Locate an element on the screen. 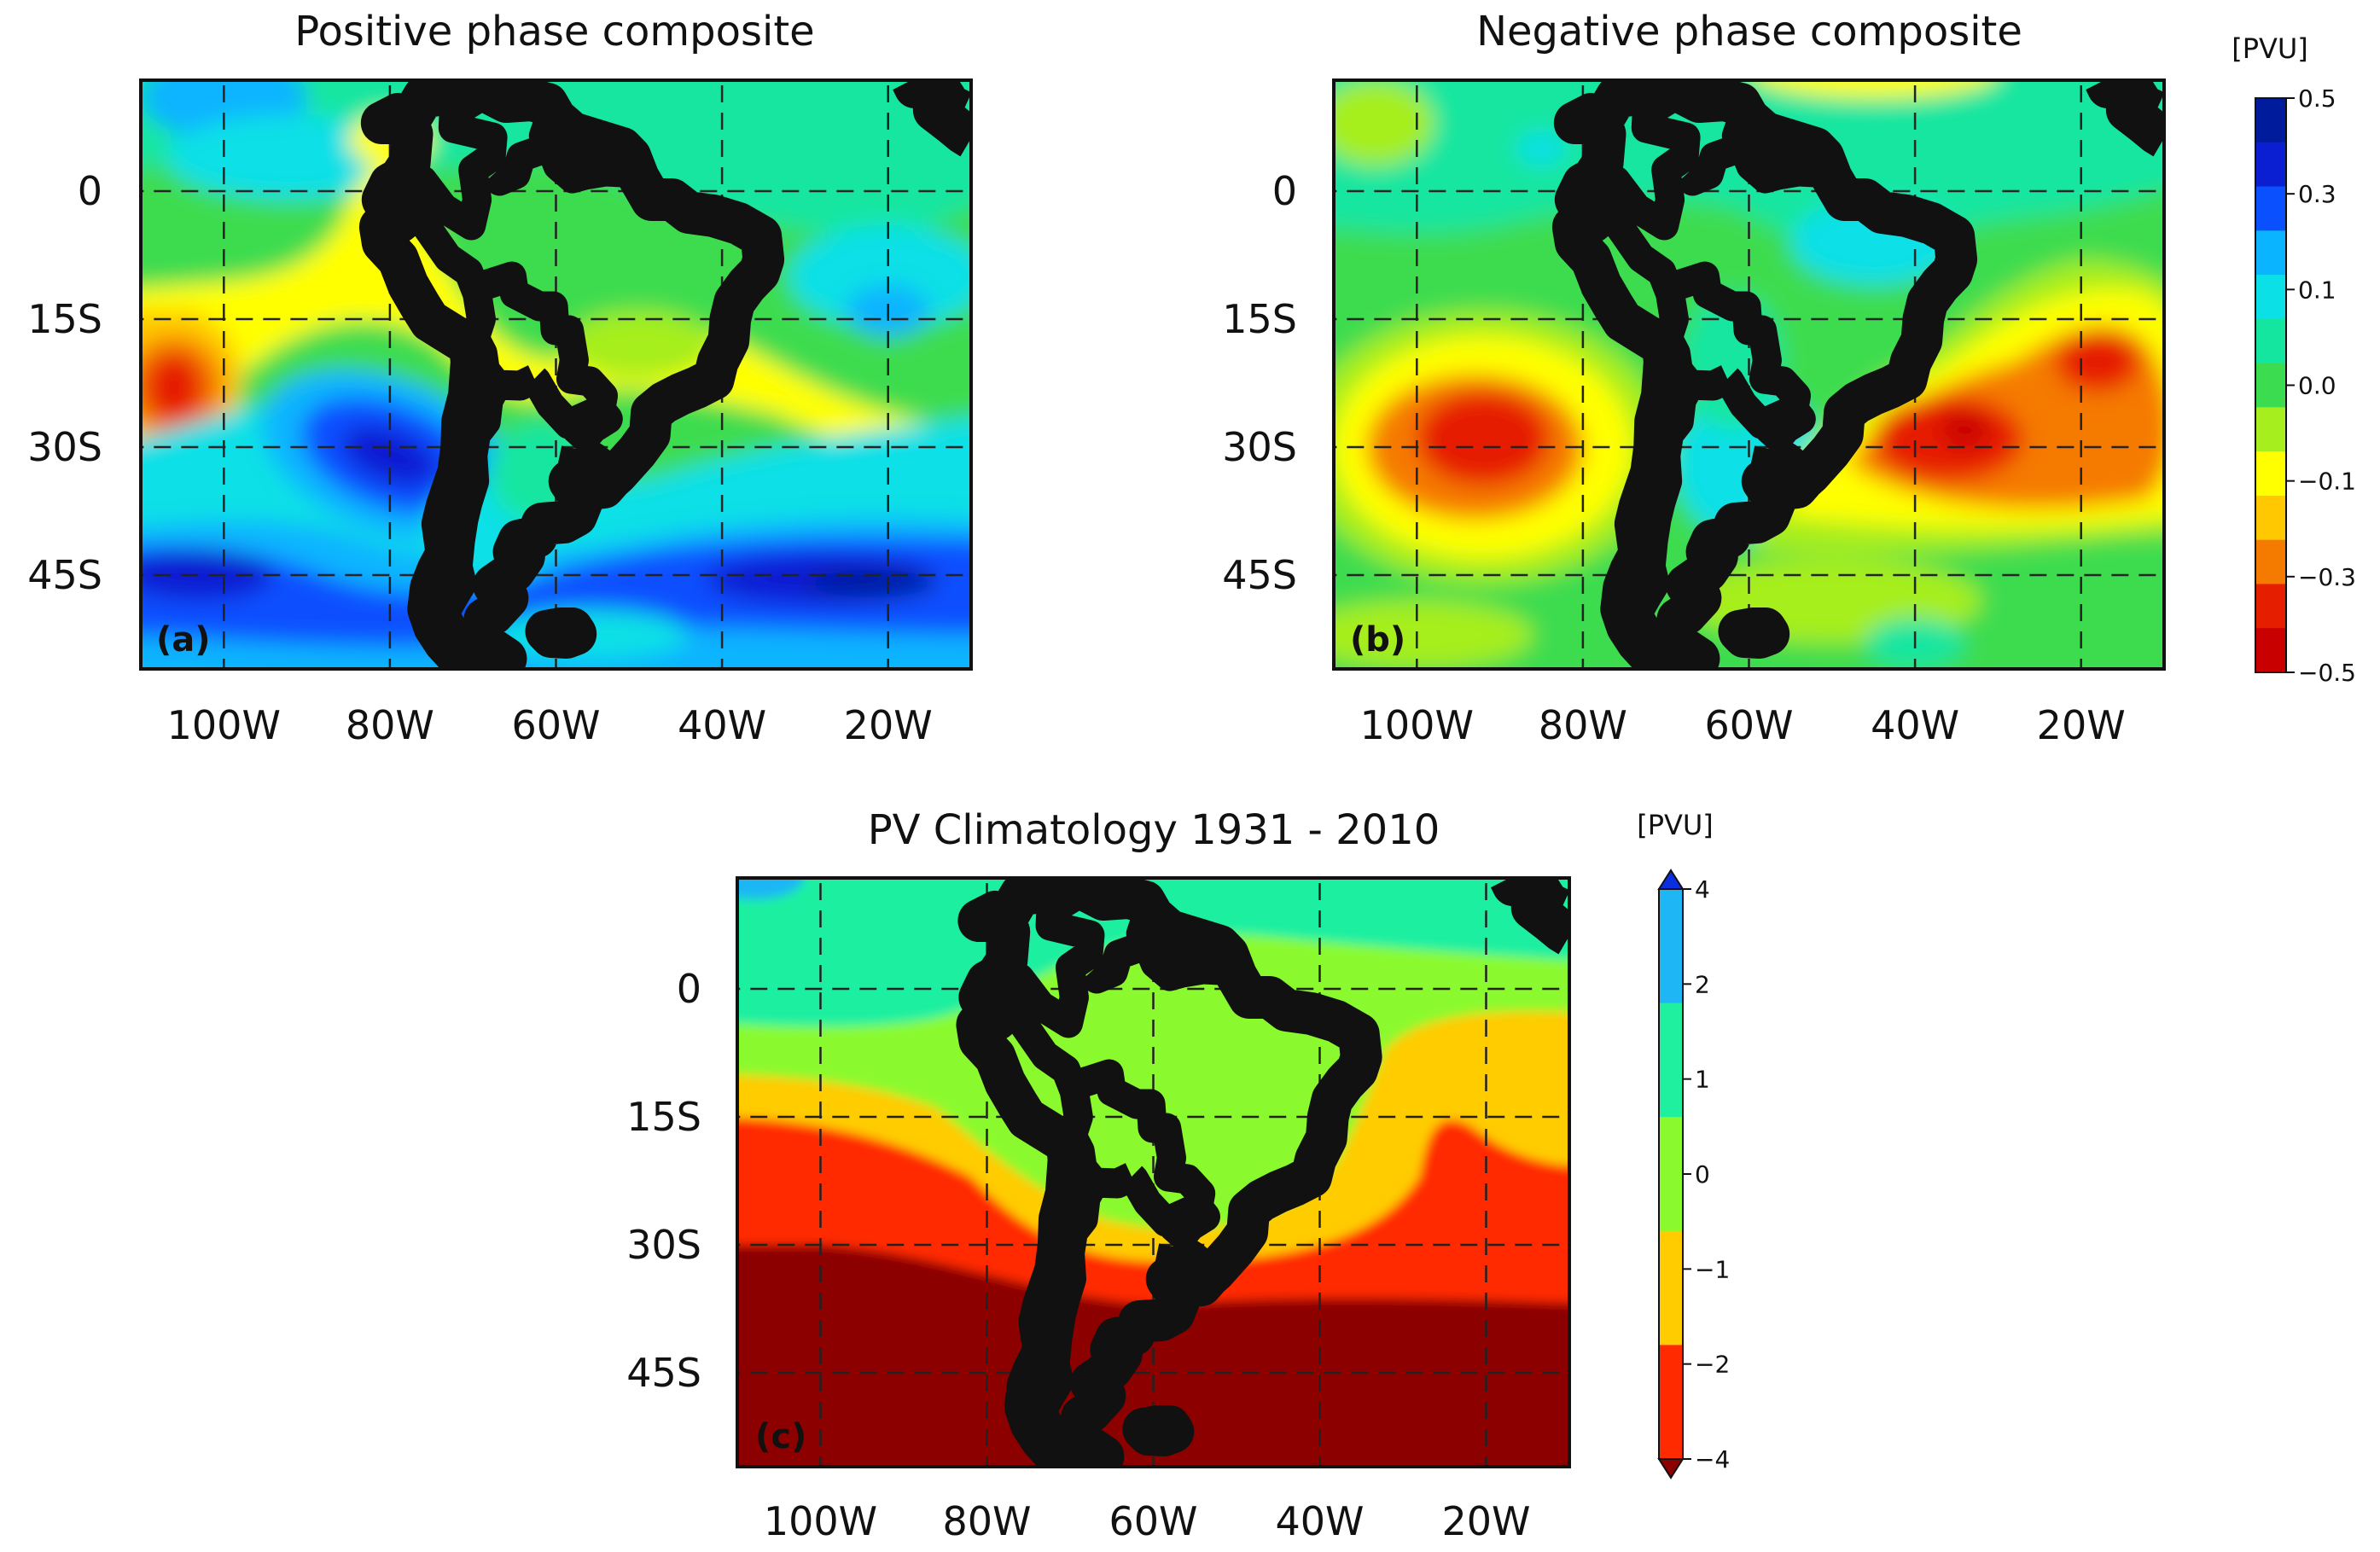 The height and width of the screenshot is (1552, 2380). panel-a-label: (a) is located at coordinates (184, 640).